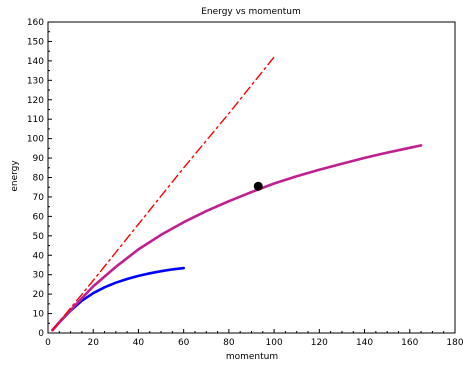 The height and width of the screenshot is (366, 463). Describe the element at coordinates (454, 343) in the screenshot. I see `x-tick-label: 180` at that location.